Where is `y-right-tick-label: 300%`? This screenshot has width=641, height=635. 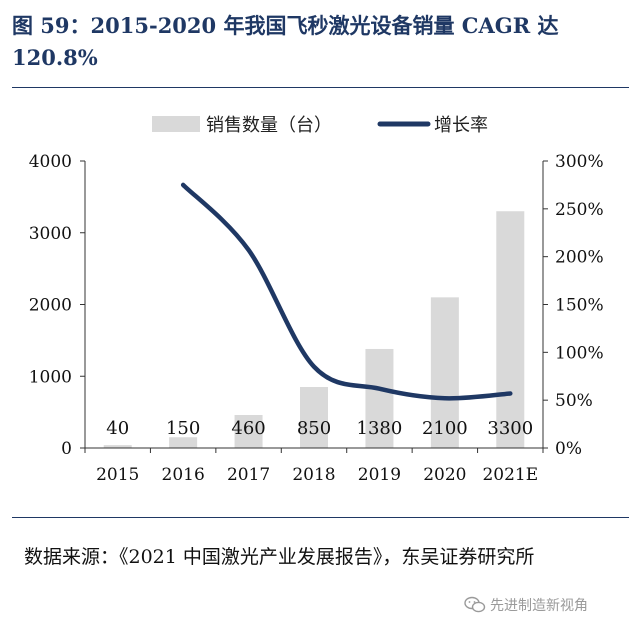
y-right-tick-label: 300% is located at coordinates (579, 162).